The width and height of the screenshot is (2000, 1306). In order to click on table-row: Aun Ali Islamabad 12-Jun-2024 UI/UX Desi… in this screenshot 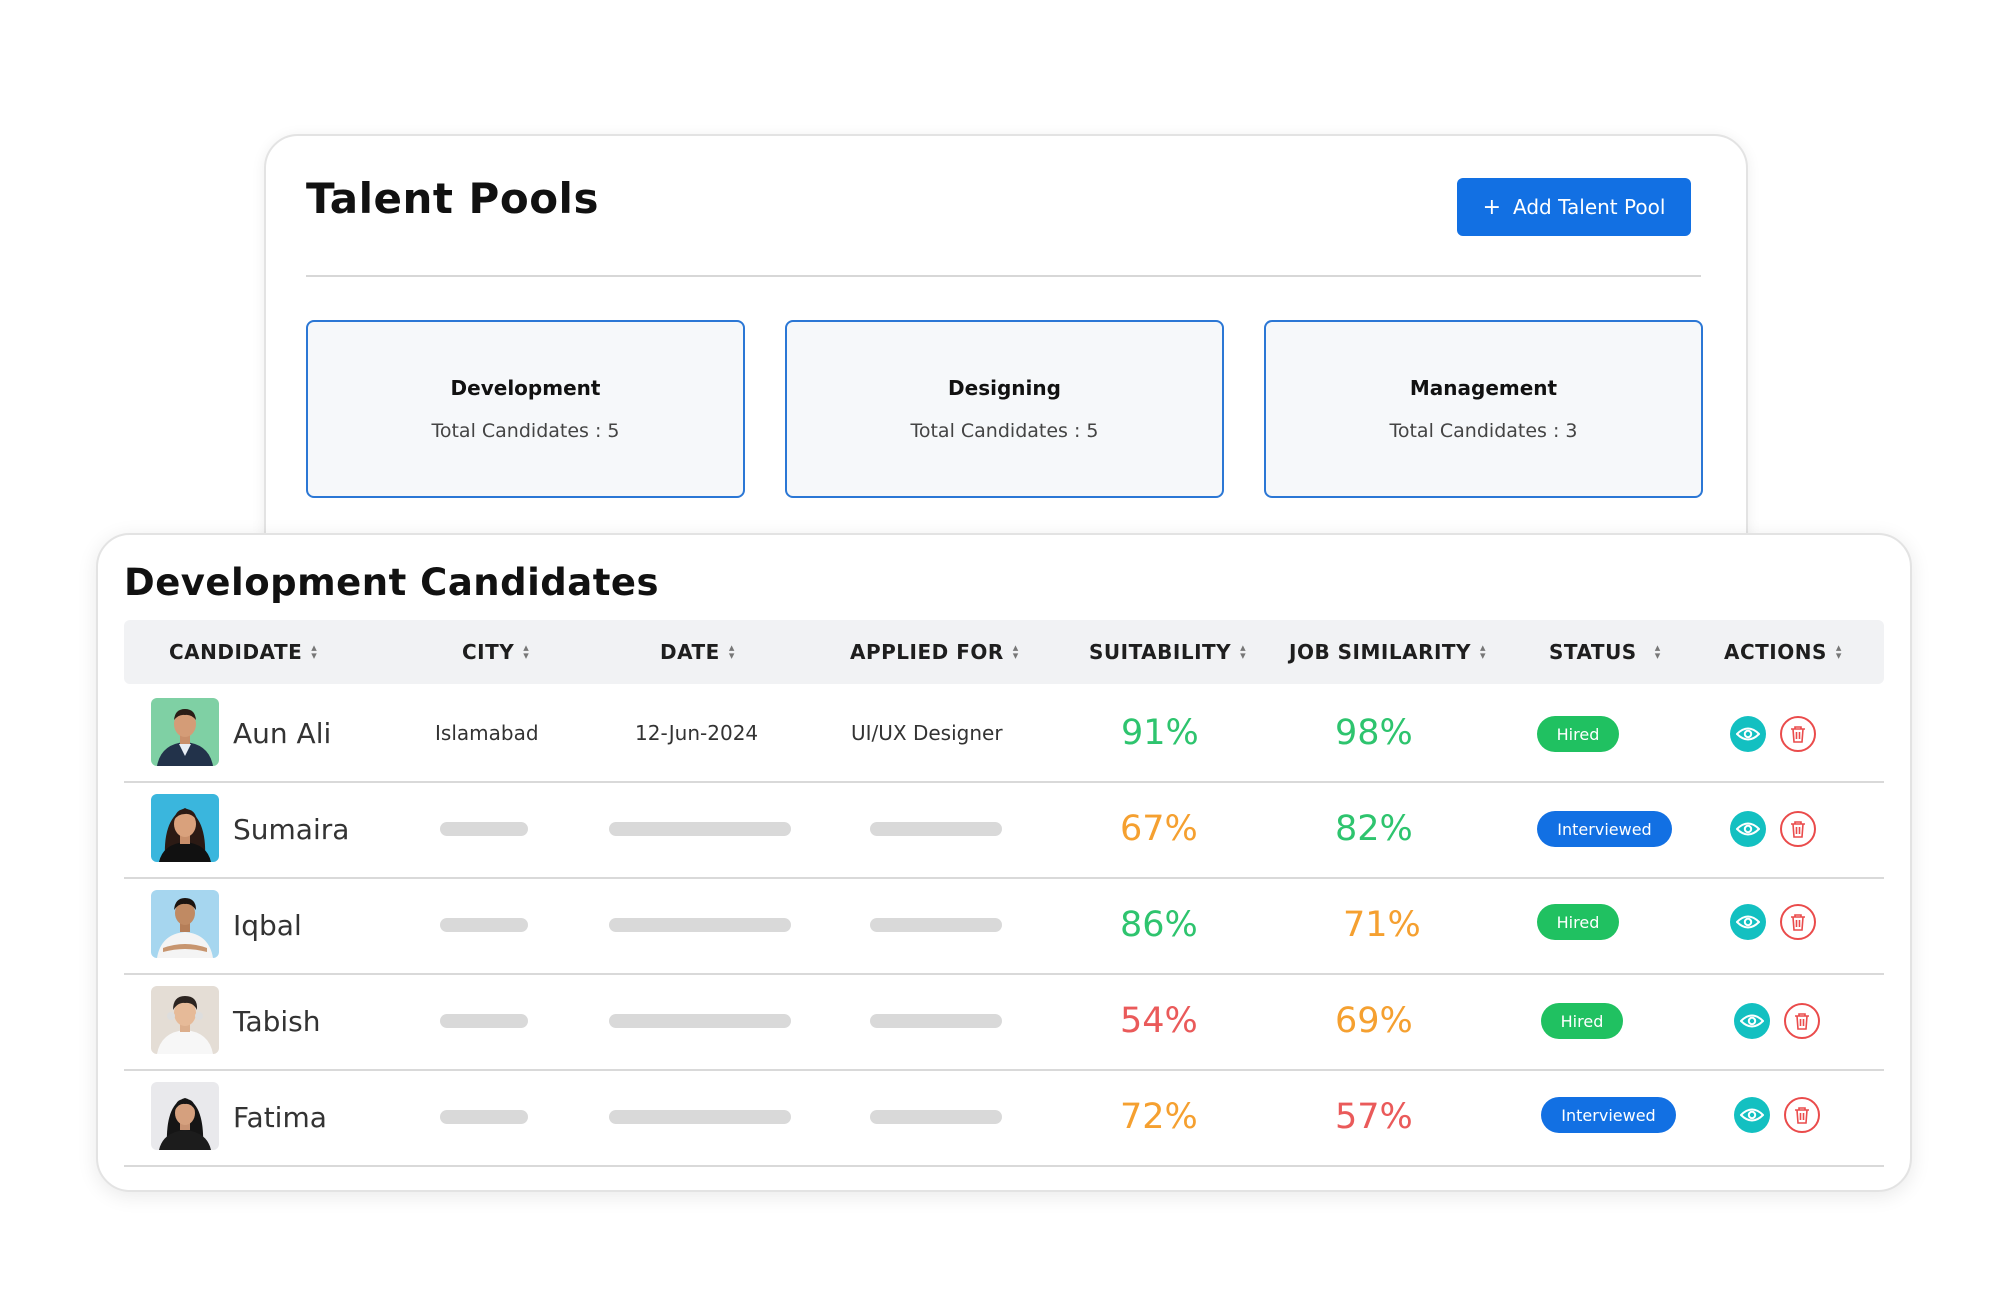, I will do `click(1004, 734)`.